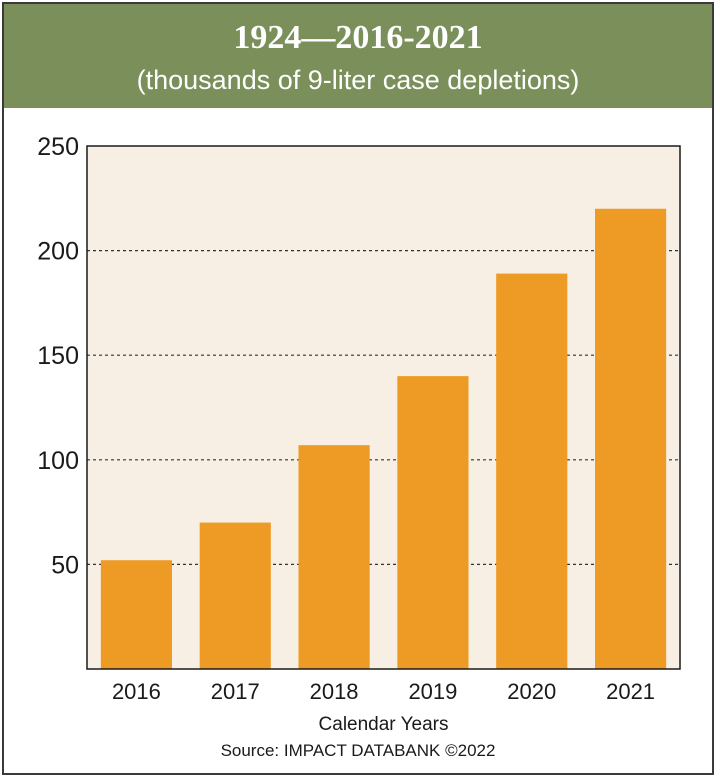  I want to click on x-tick-label: 2017, so click(235, 691).